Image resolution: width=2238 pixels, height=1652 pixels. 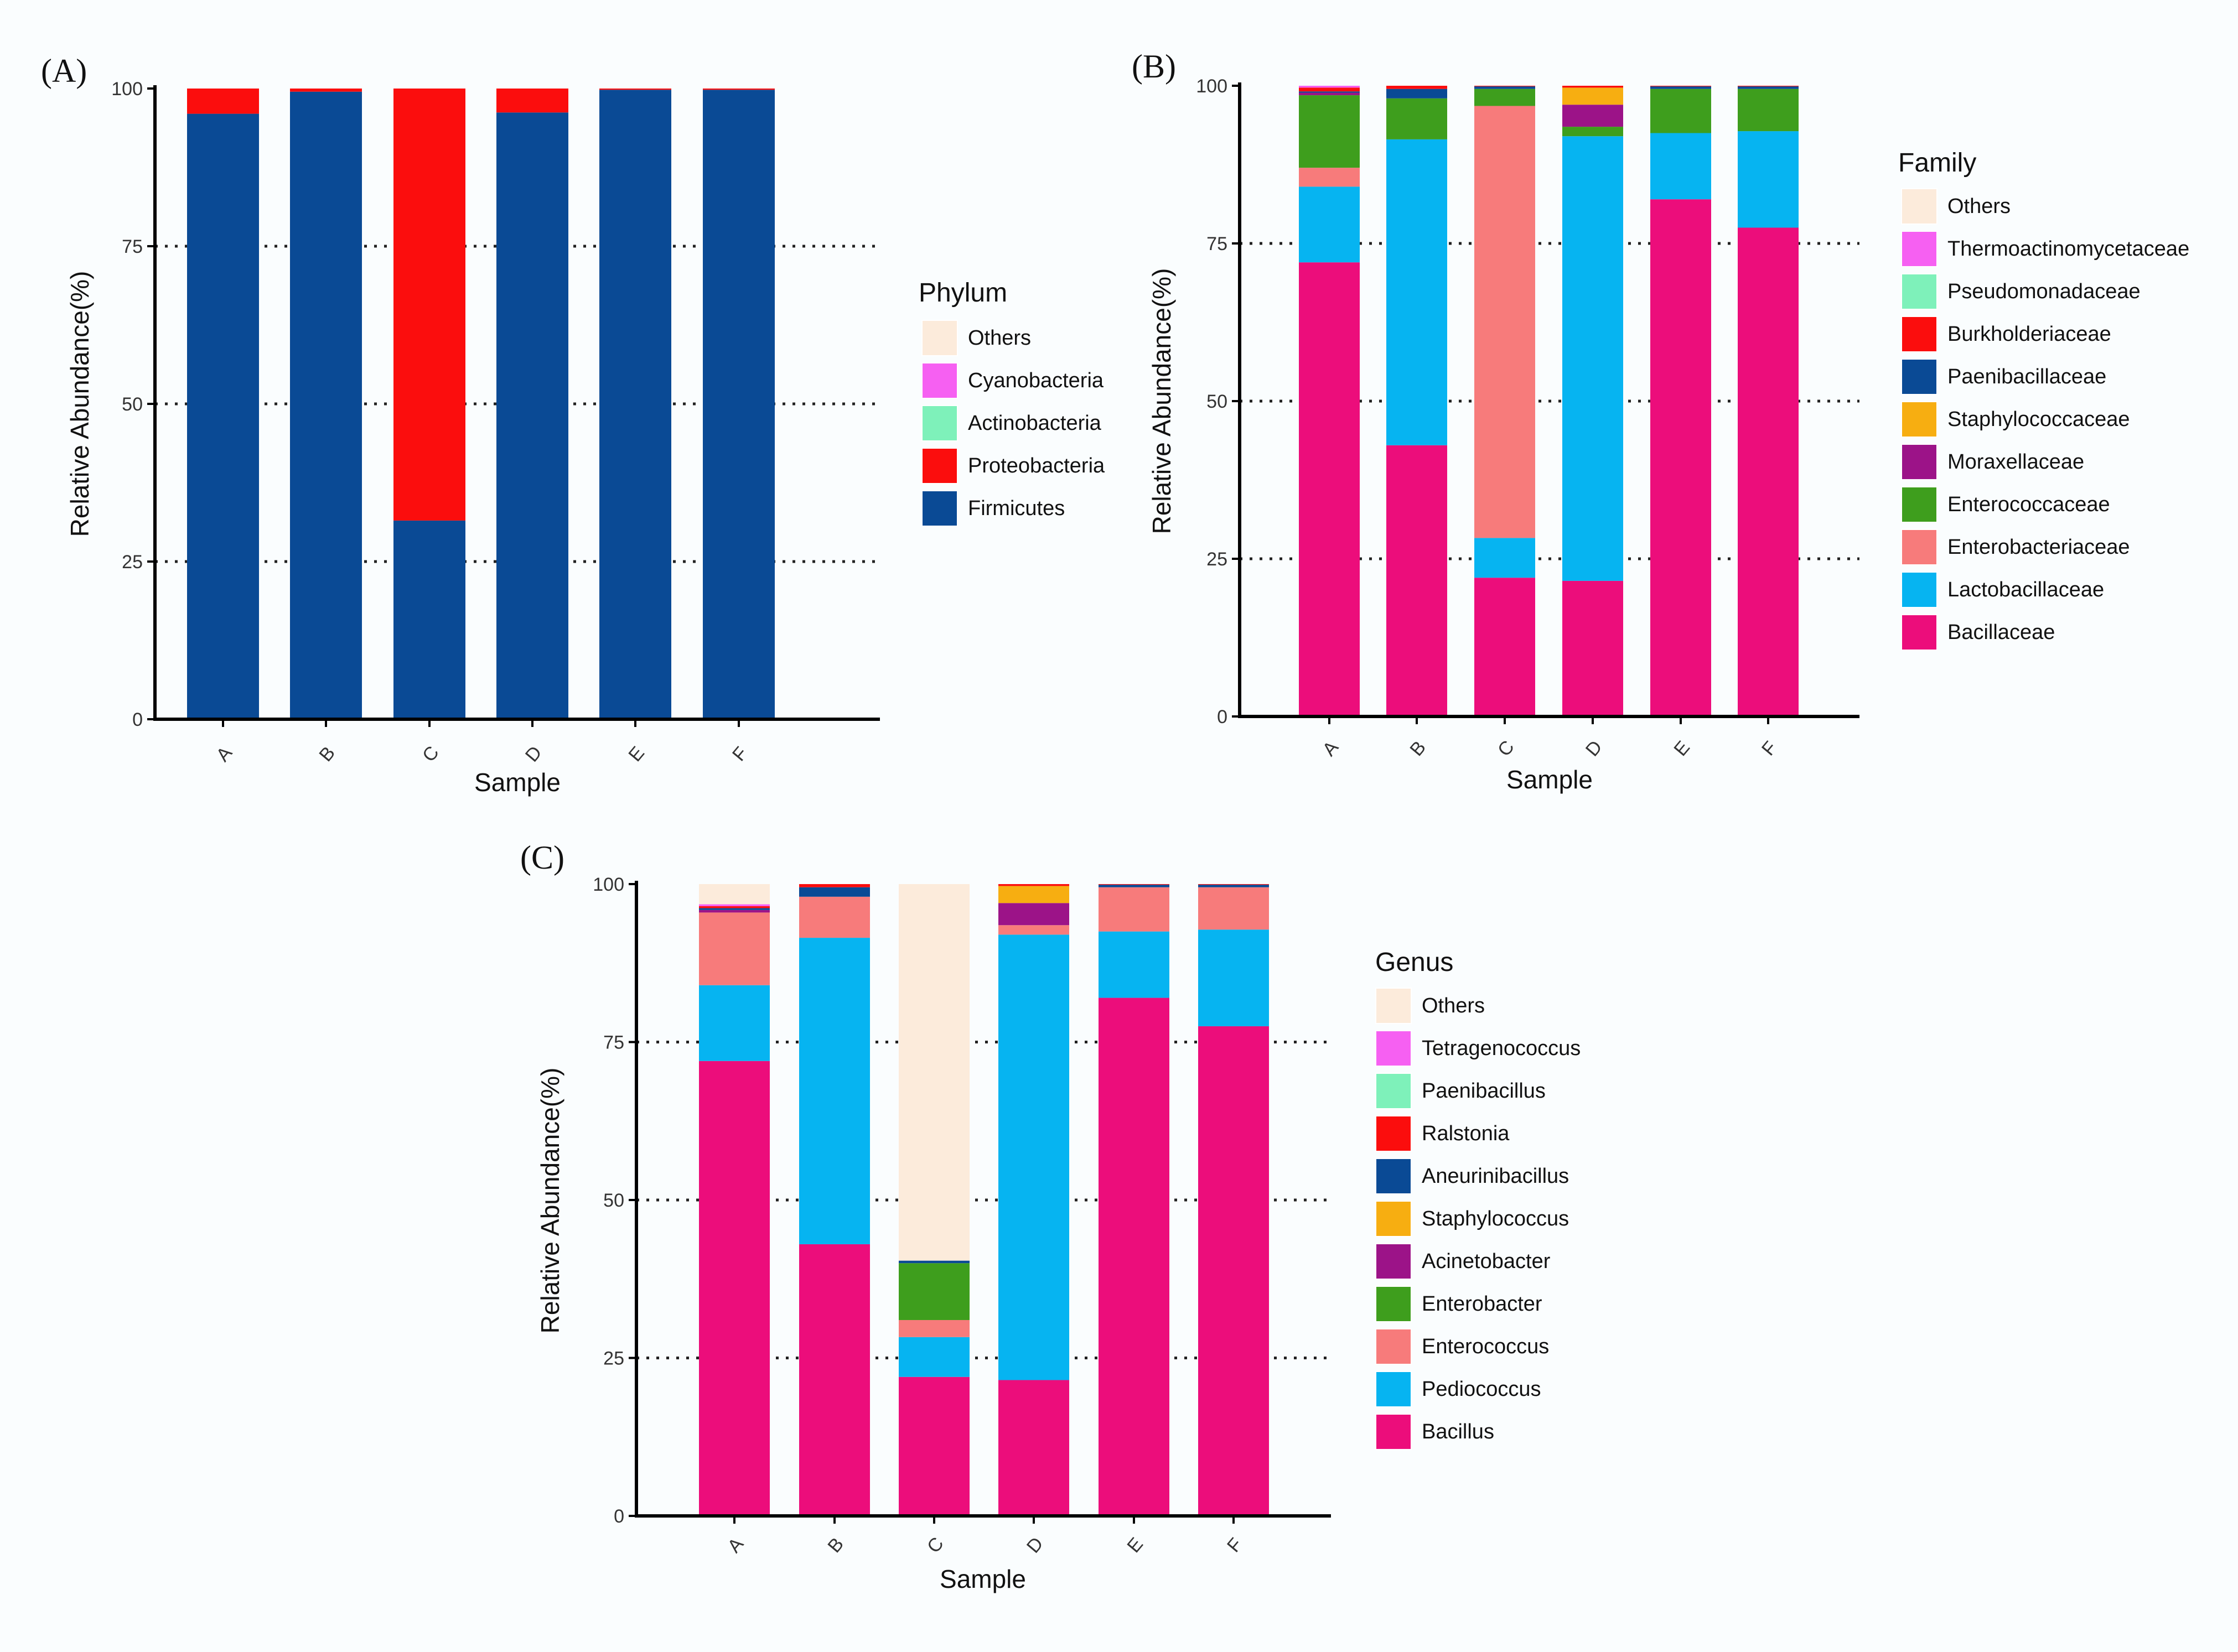 I want to click on legend-item-proteobacteria: Proteobacteria, so click(x=1013, y=466).